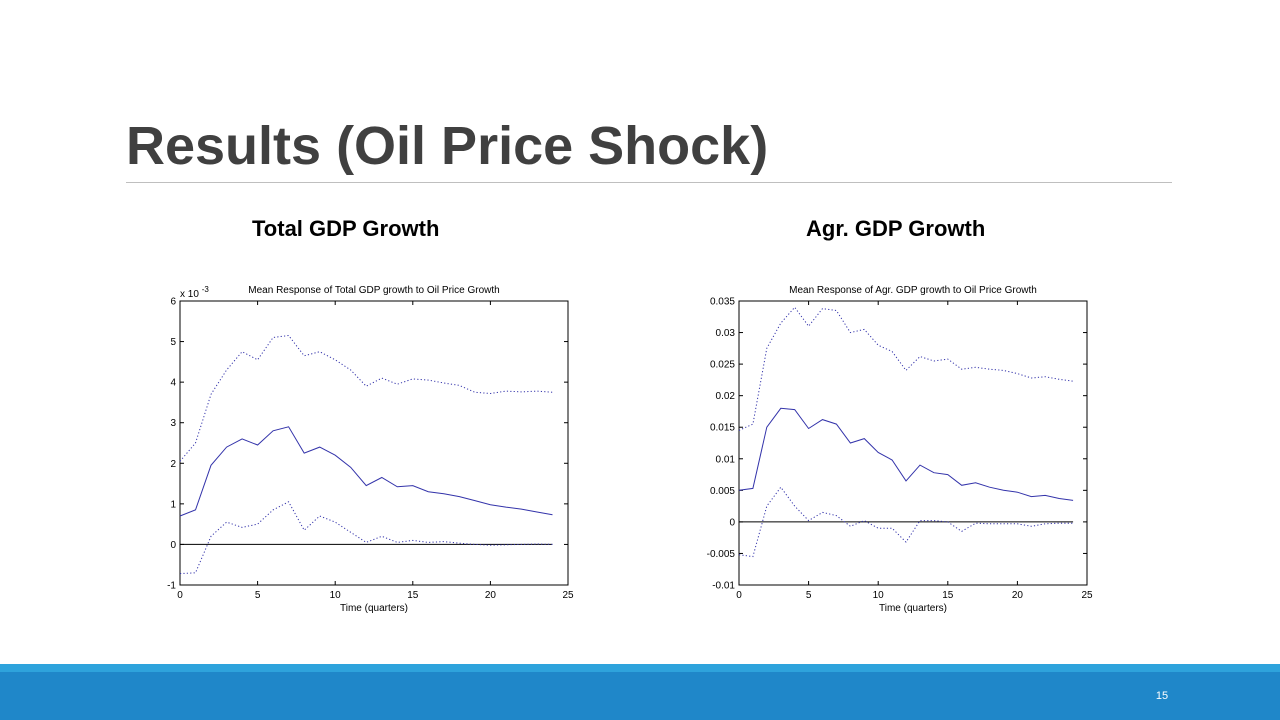 The width and height of the screenshot is (1280, 720). I want to click on y-scale-exponent-power: -3, so click(206, 289).